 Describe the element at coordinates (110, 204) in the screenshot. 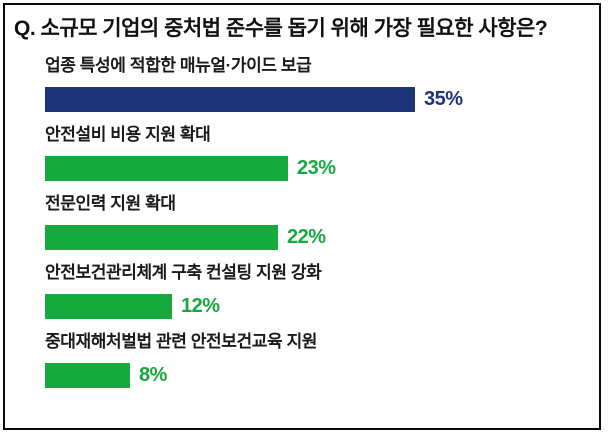

I see `bar-label: 전문인력 지원 확대` at that location.